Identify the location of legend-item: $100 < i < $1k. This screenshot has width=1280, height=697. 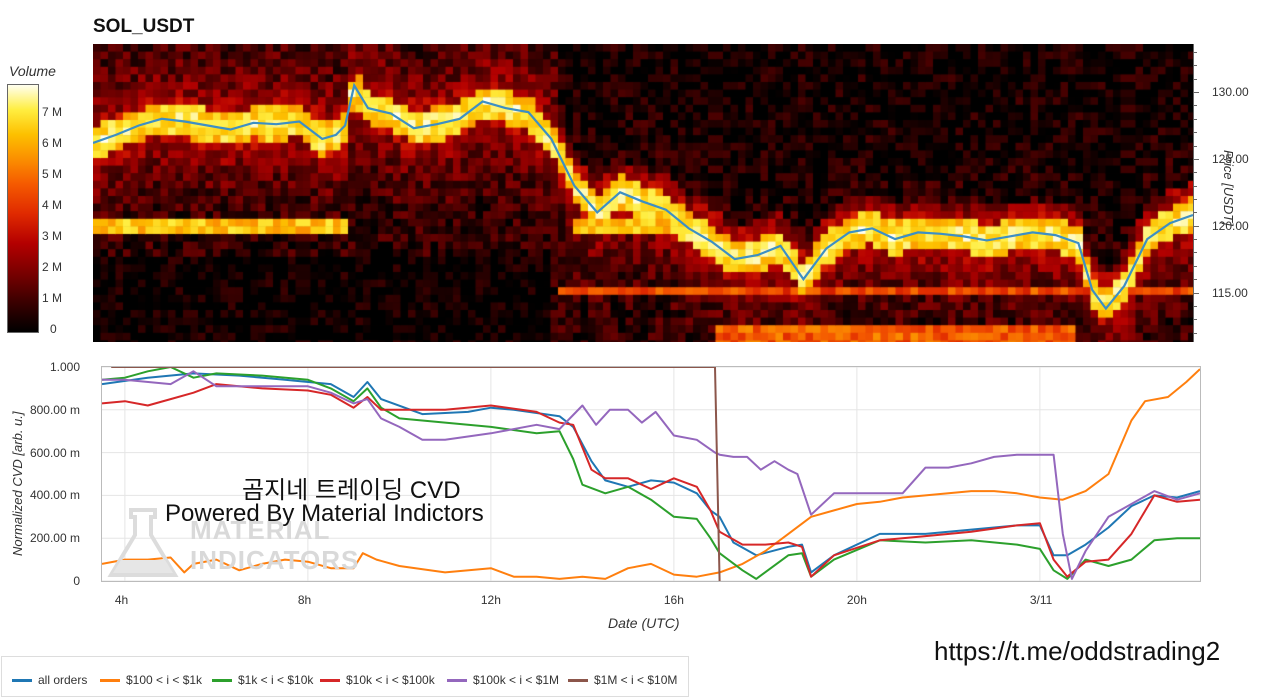
(151, 680).